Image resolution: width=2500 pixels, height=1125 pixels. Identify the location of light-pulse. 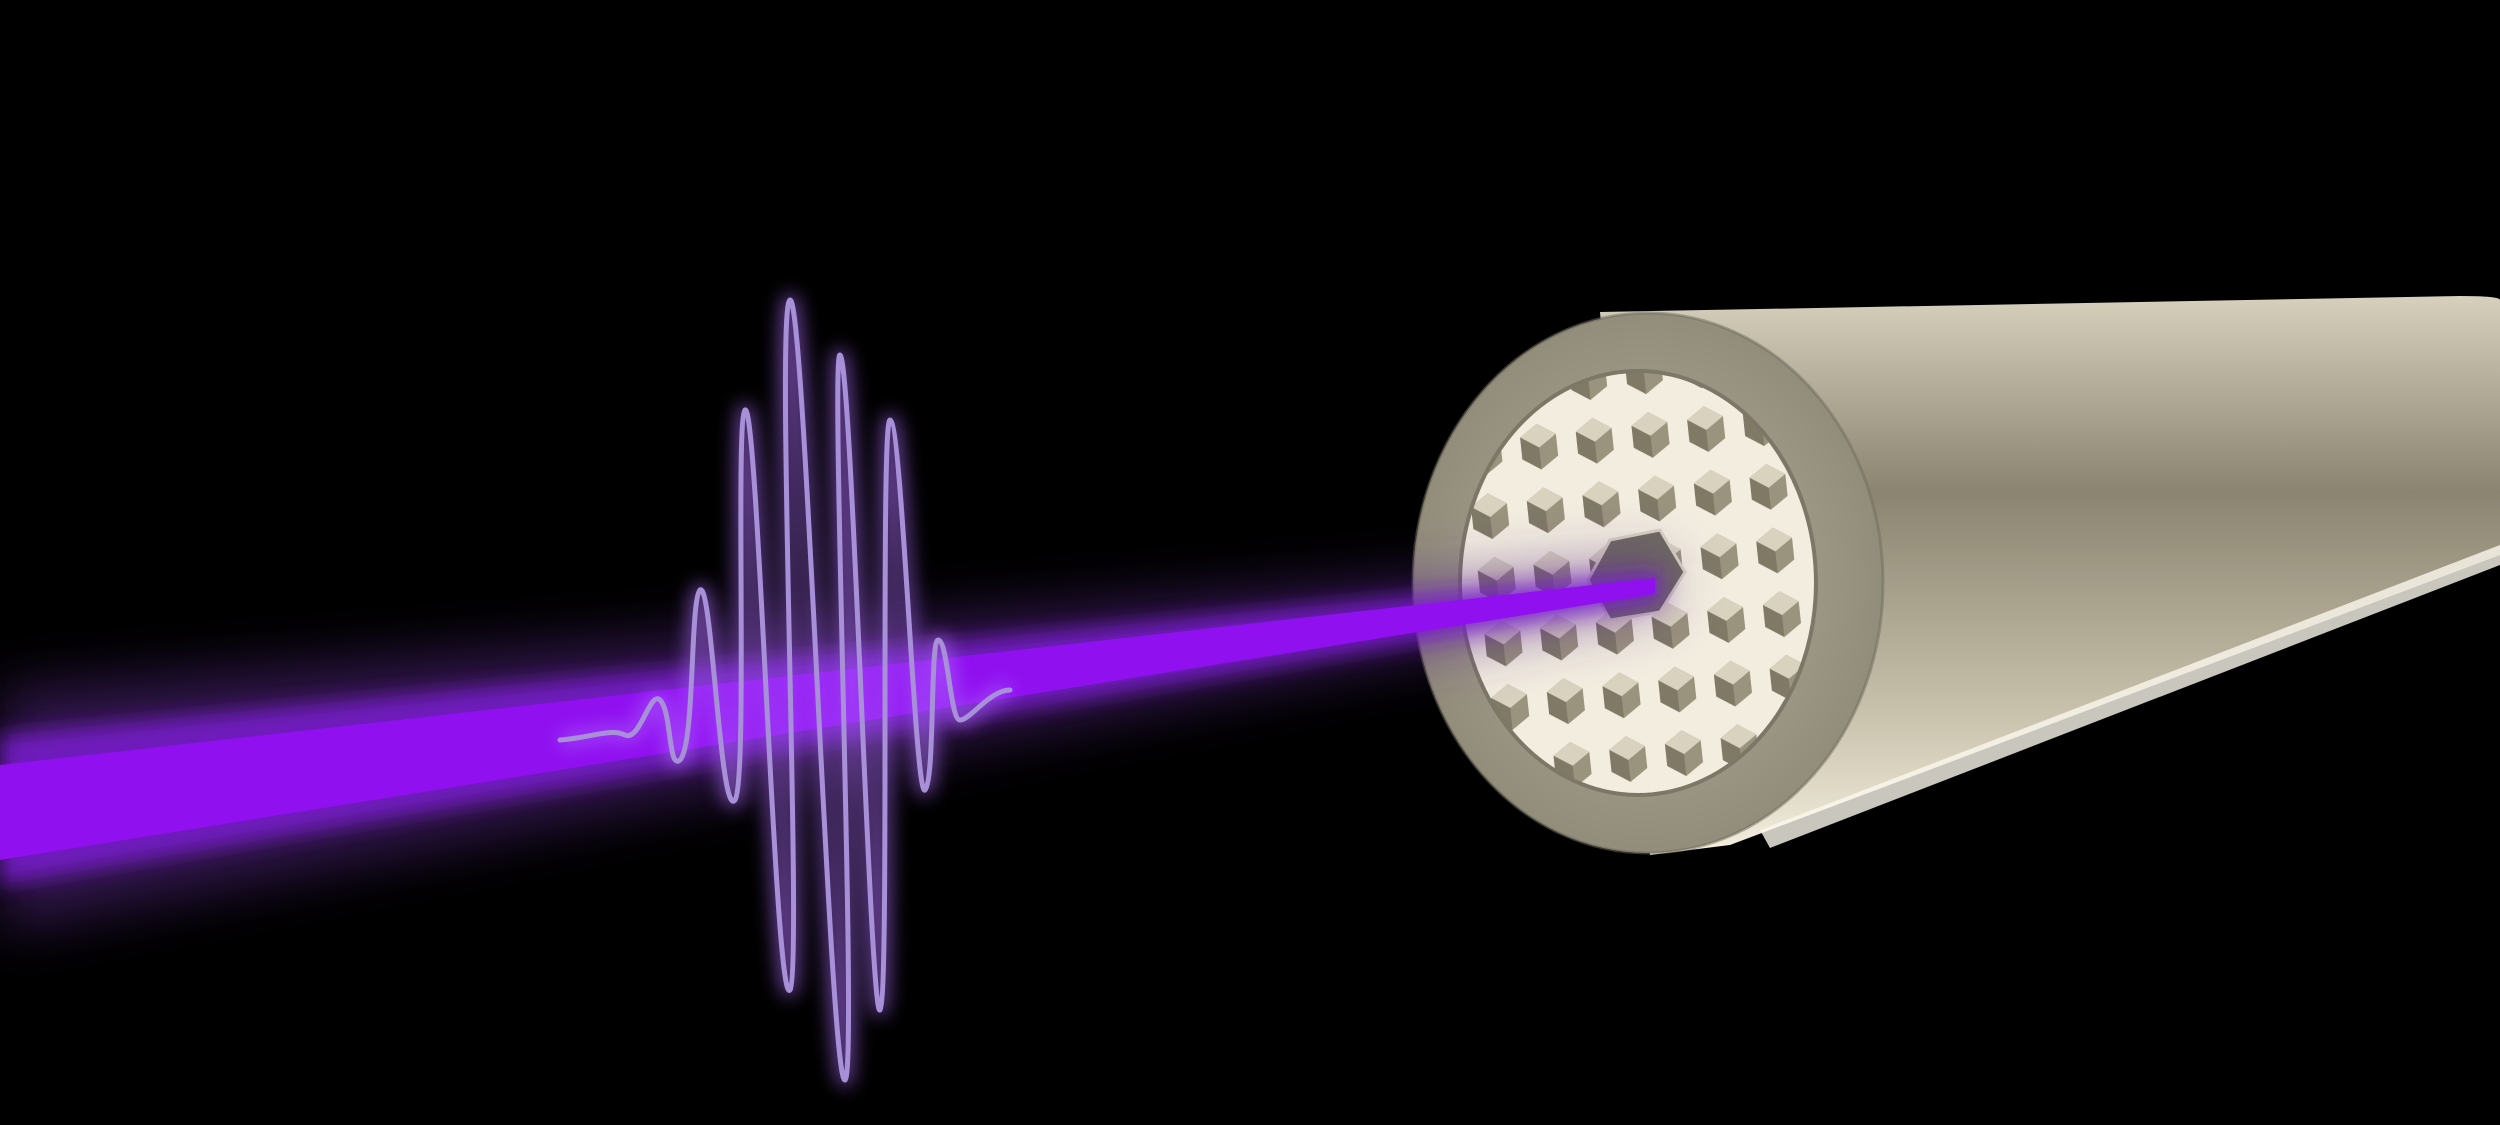
(785, 690).